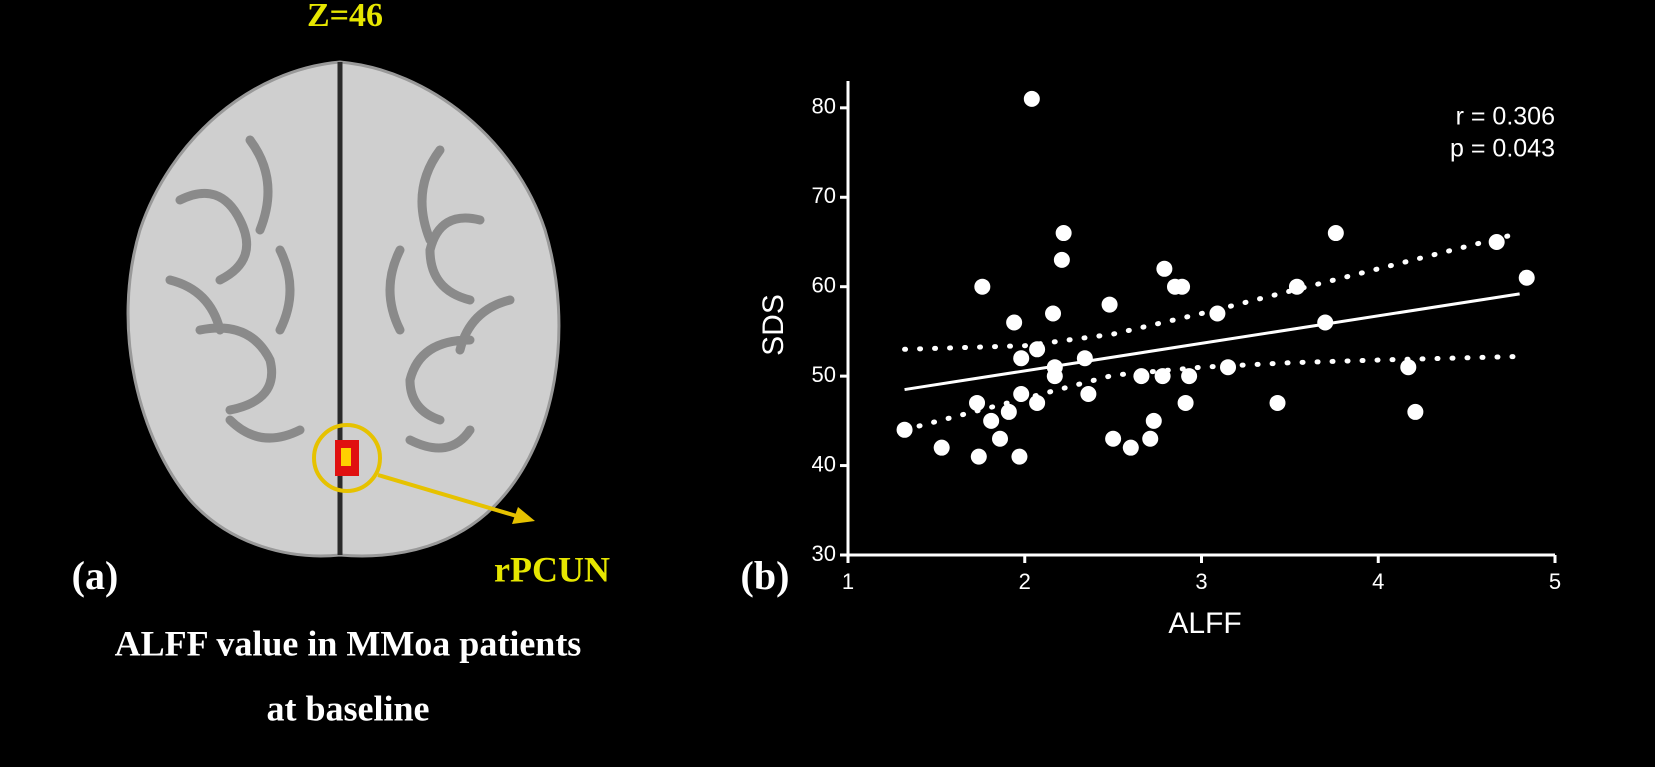 The image size is (1655, 767). I want to click on y-tick-label: 50, so click(824, 374).